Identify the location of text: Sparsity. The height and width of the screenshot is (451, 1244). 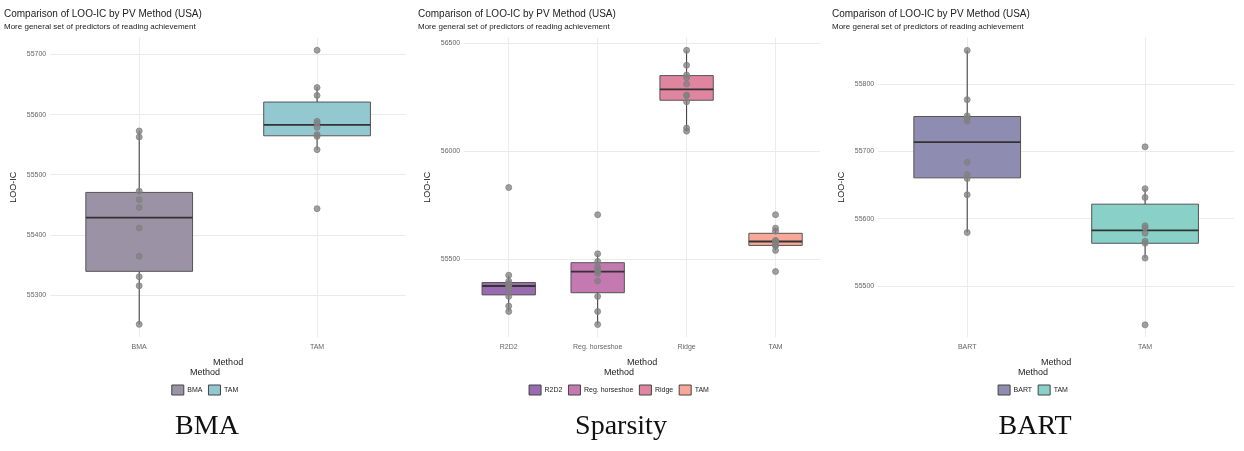
(621, 425).